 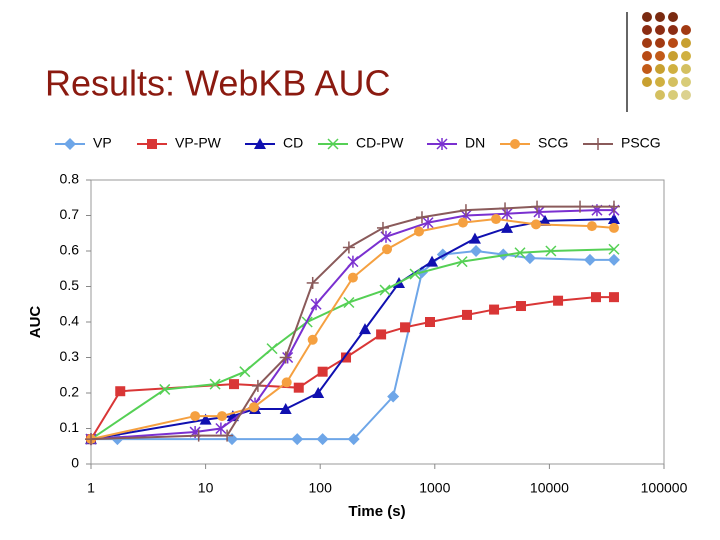 What do you see at coordinates (70, 285) in the screenshot?
I see `y-tick-label: 0.5` at bounding box center [70, 285].